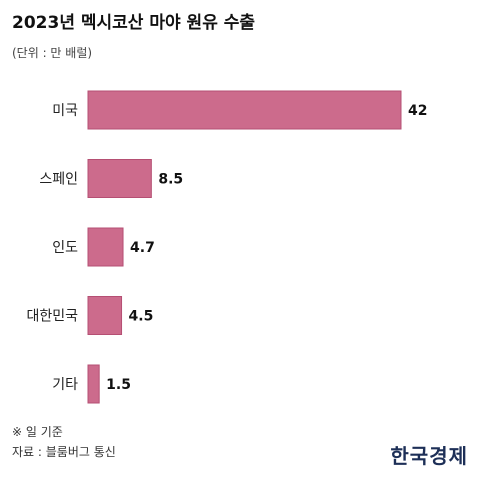 The image size is (480, 480). What do you see at coordinates (142, 248) in the screenshot?
I see `value-label-2: 4.7` at bounding box center [142, 248].